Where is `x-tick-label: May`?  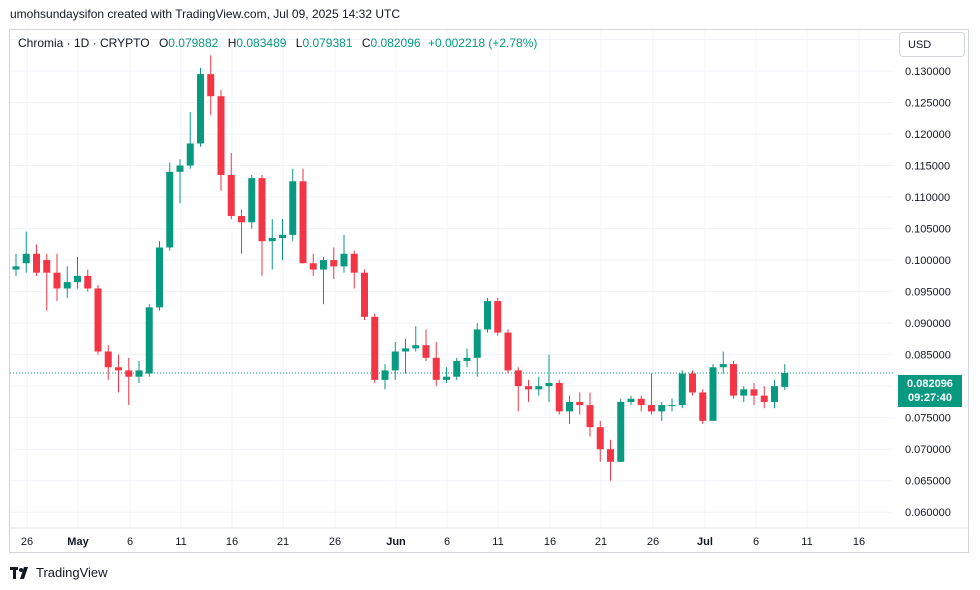 x-tick-label: May is located at coordinates (78, 542).